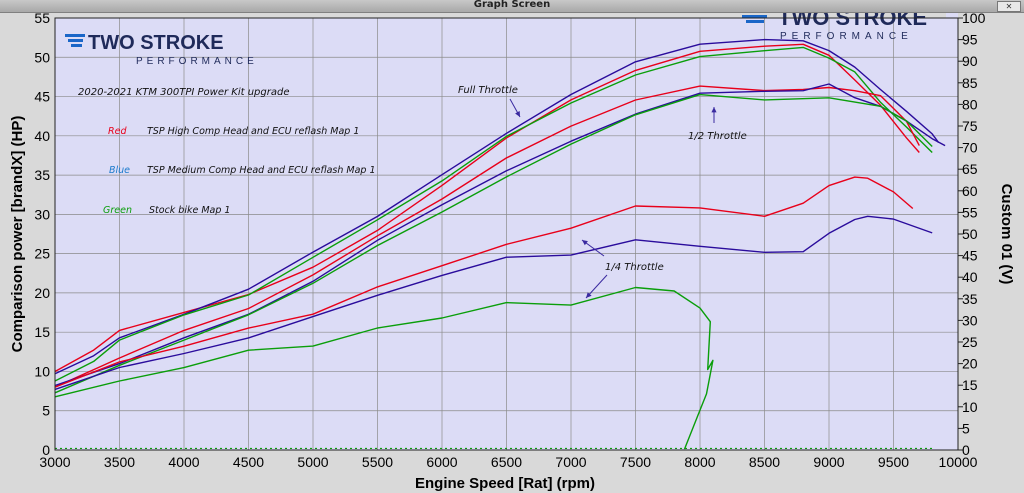 This screenshot has height=493, width=1024. What do you see at coordinates (828, 462) in the screenshot?
I see `x-tick-label: 9000` at bounding box center [828, 462].